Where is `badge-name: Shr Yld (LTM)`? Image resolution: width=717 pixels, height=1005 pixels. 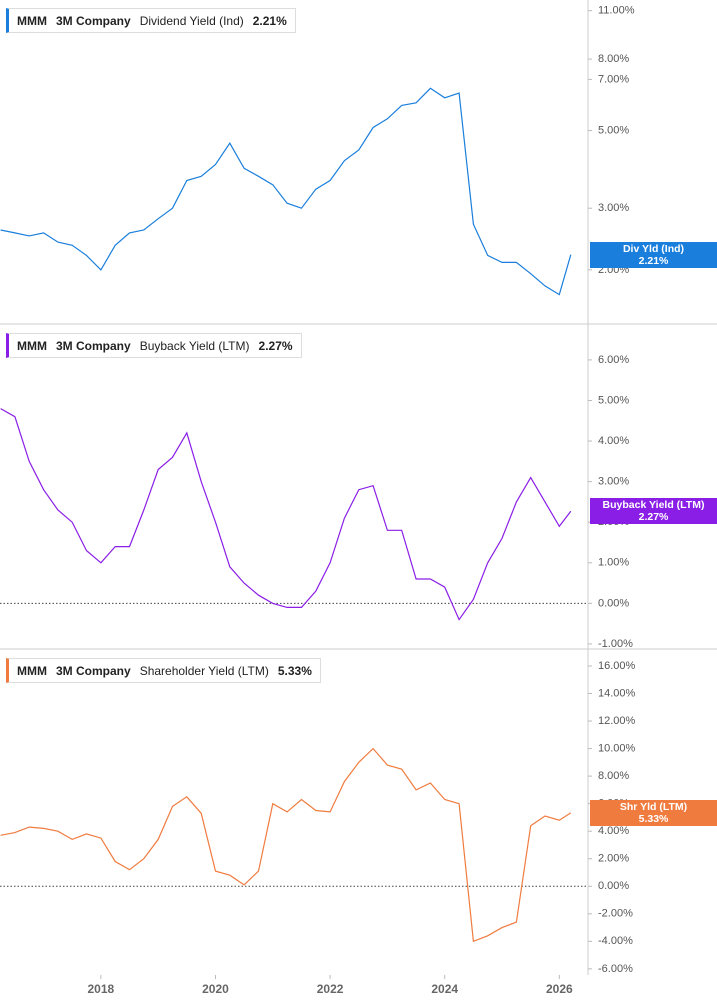
badge-name: Shr Yld (LTM) is located at coordinates (653, 806).